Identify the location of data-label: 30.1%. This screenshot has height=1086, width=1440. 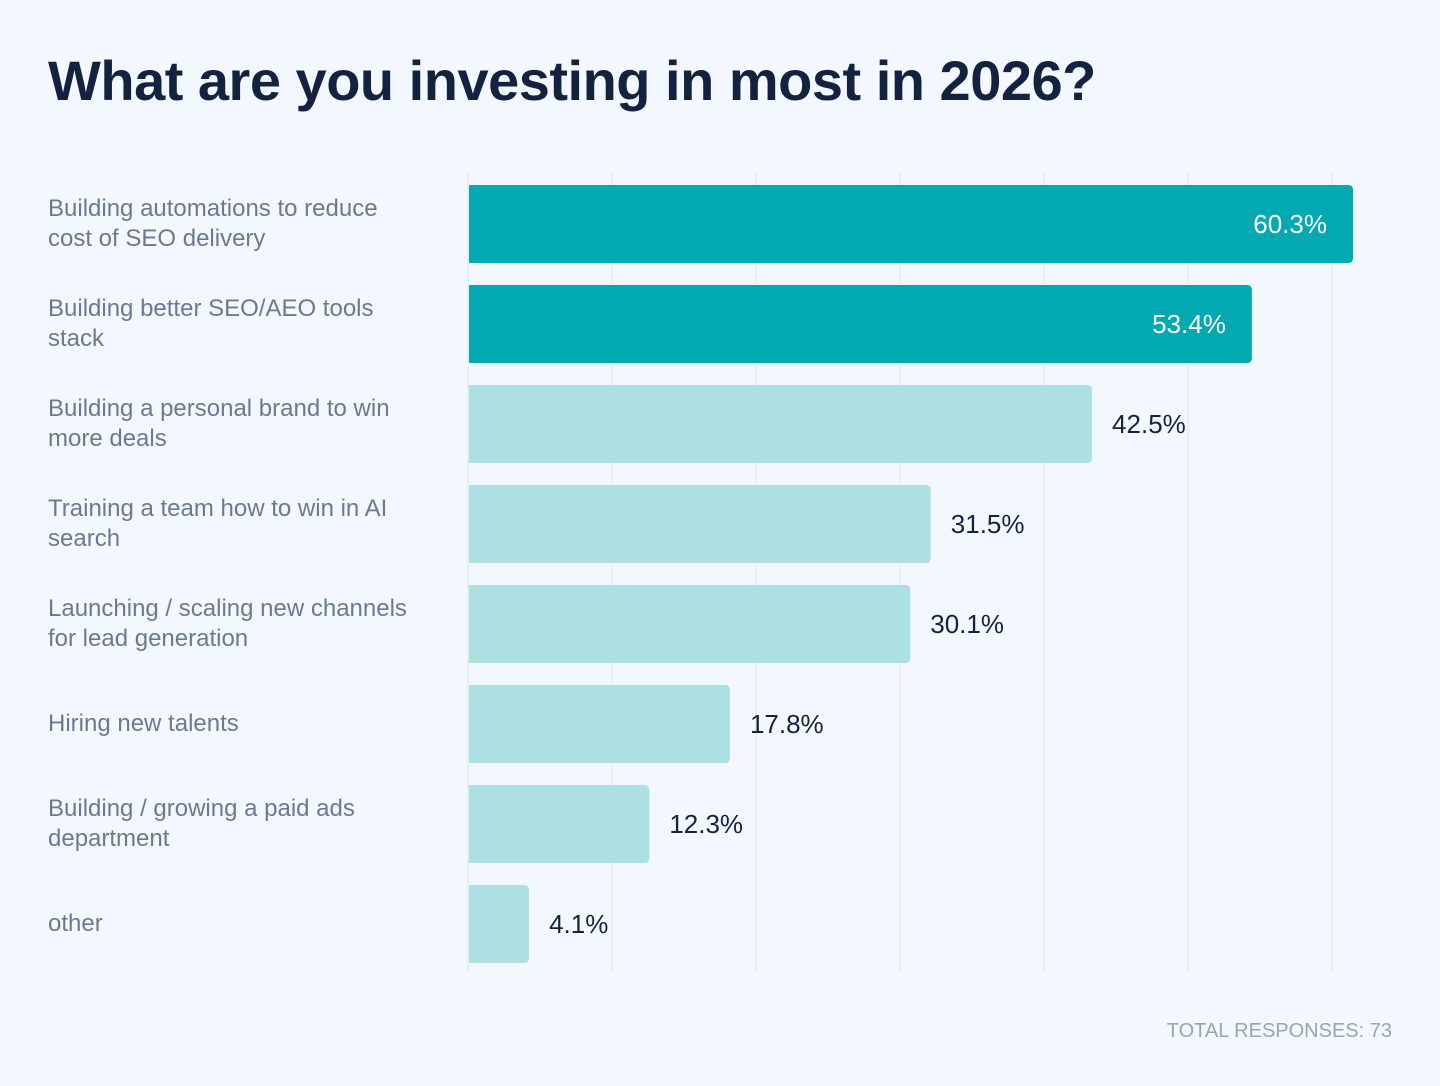
(967, 624).